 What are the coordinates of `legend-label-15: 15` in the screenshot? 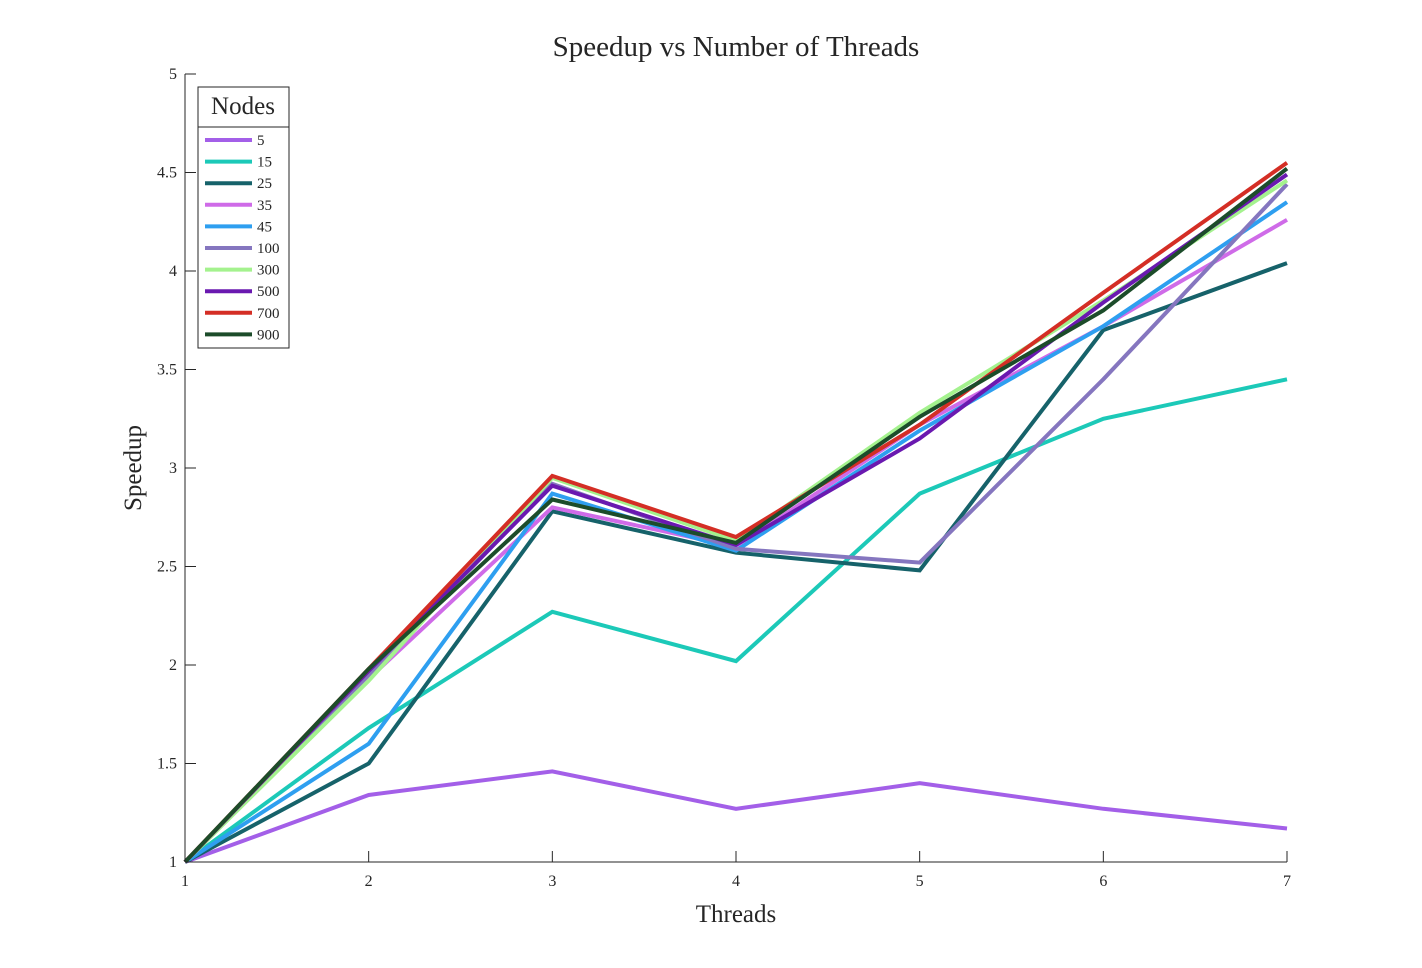 It's located at (264, 163).